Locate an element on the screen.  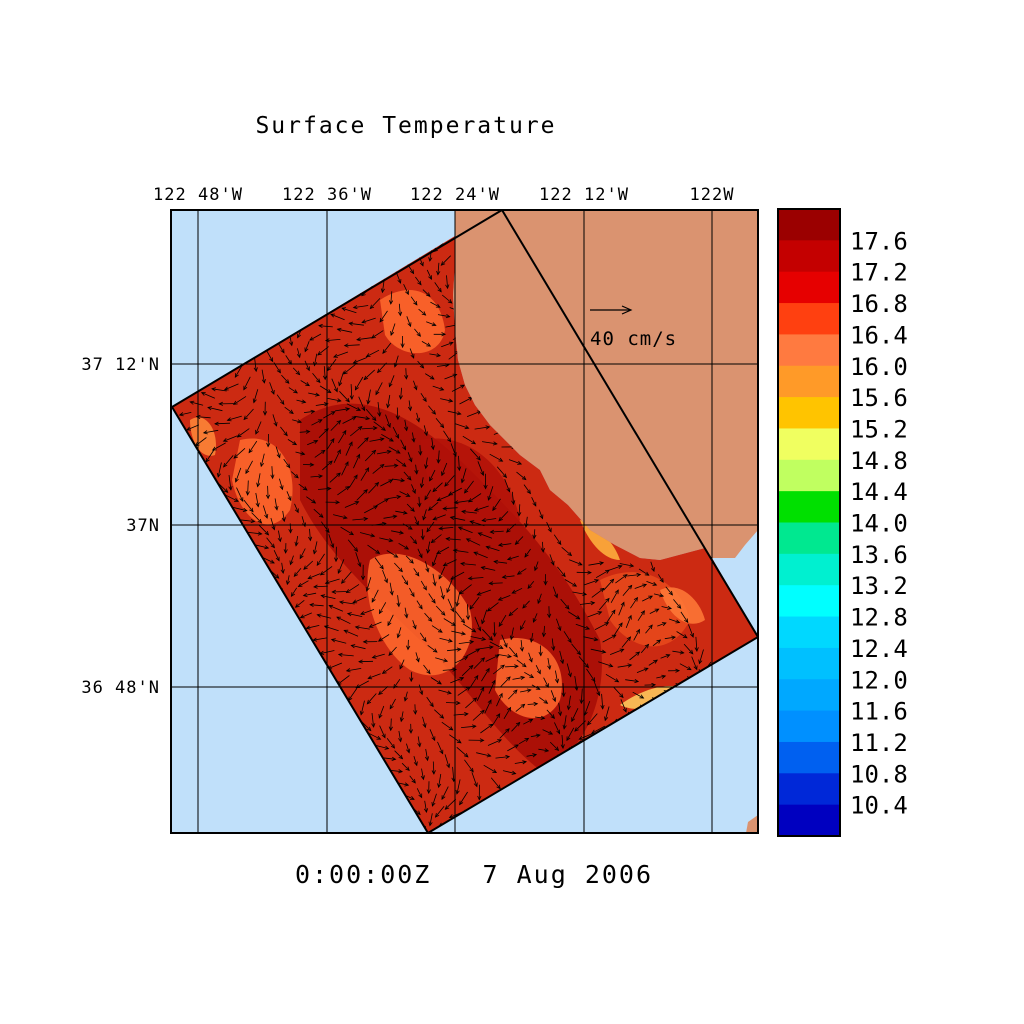
colorbar-label: 13.6 is located at coordinates (879, 555).